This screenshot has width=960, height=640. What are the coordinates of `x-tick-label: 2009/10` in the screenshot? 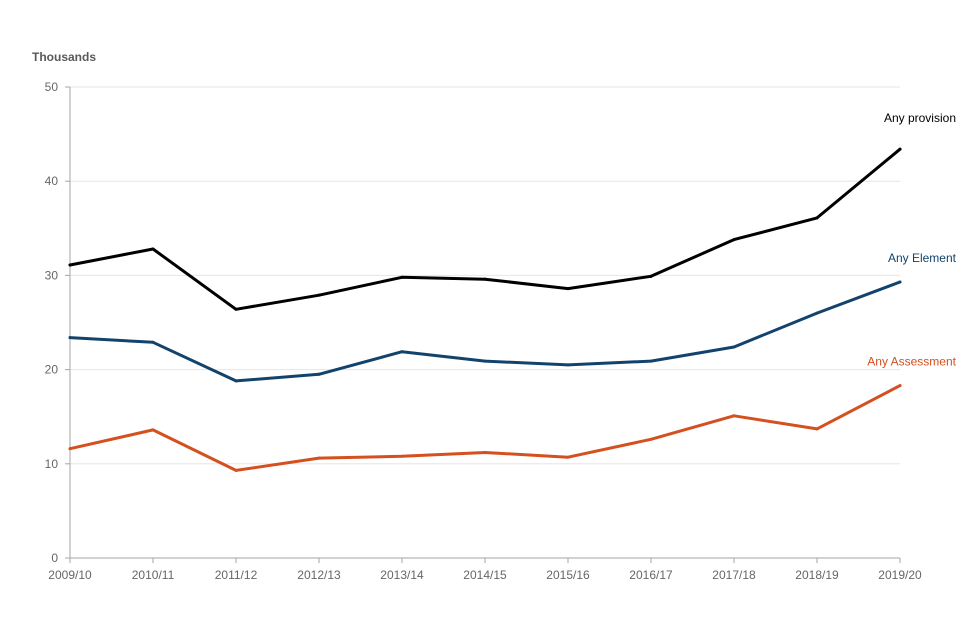 It's located at (70, 575).